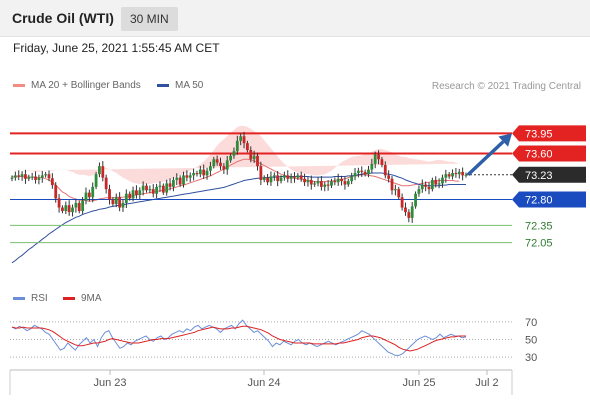  Describe the element at coordinates (531, 341) in the screenshot. I see `rsi-tick-50: 50` at that location.